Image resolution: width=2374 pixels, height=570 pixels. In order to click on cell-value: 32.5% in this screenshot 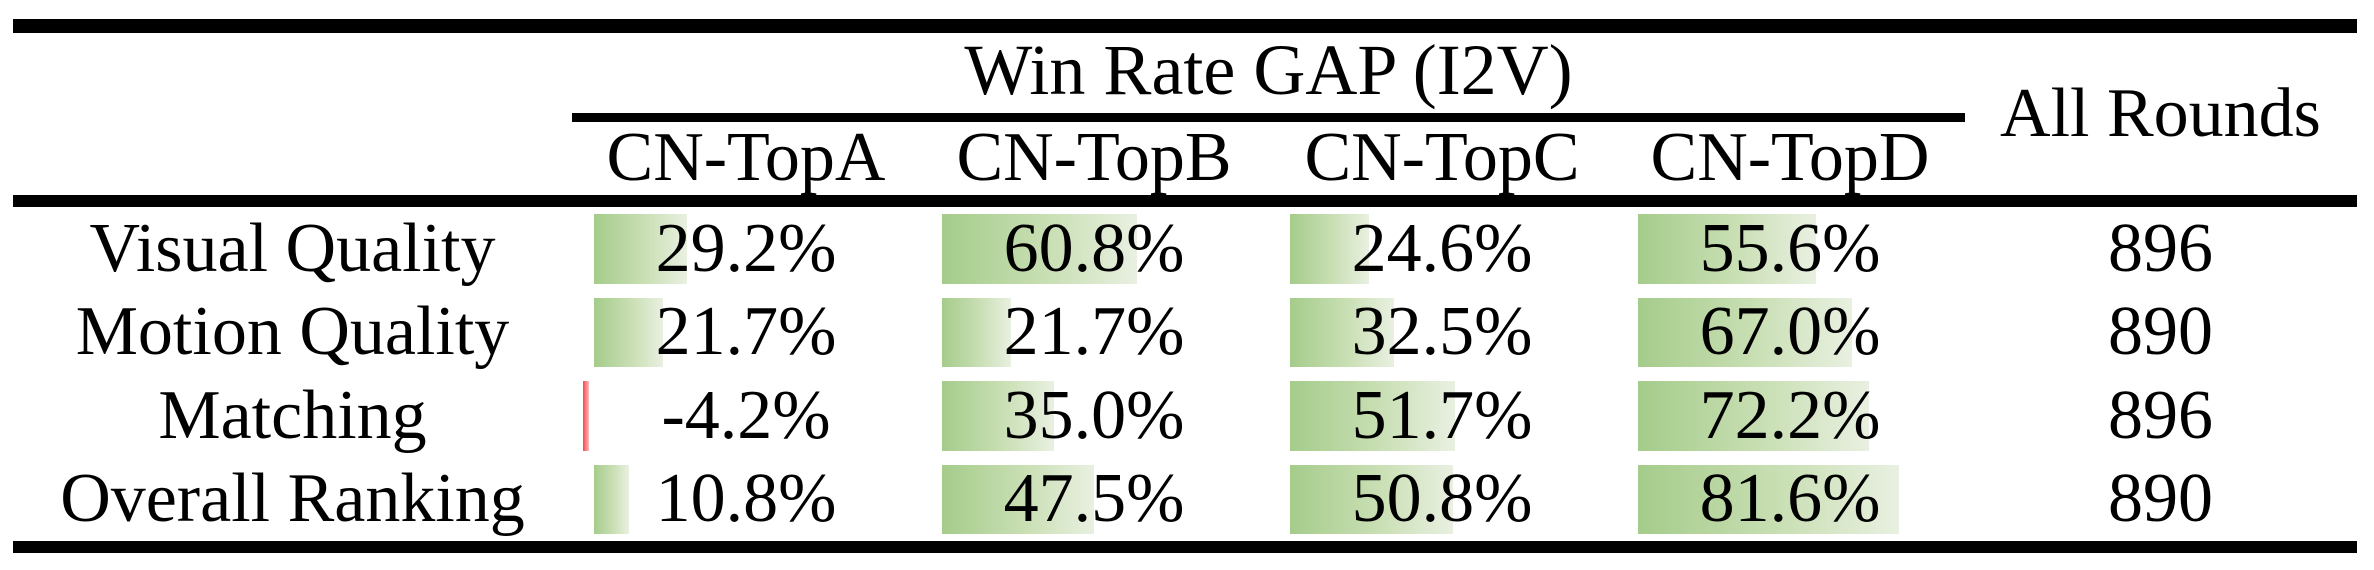, I will do `click(1442, 332)`.